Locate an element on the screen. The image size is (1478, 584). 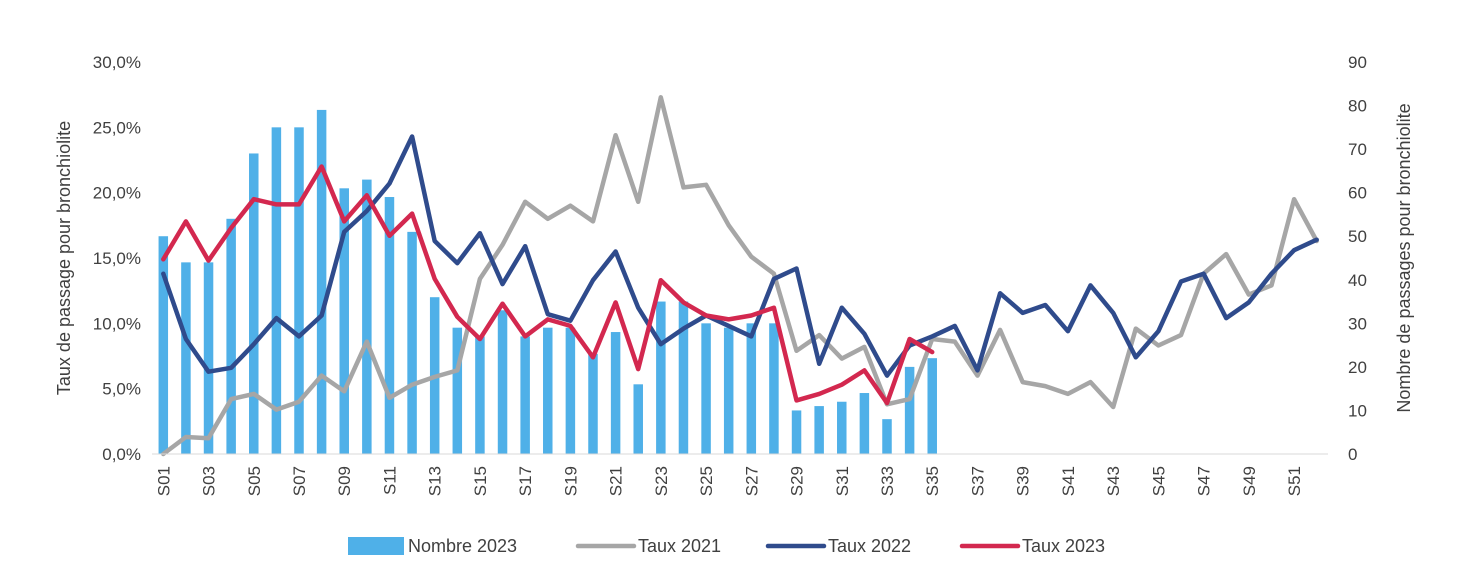
x-tick-label: S27 is located at coordinates (751, 481).